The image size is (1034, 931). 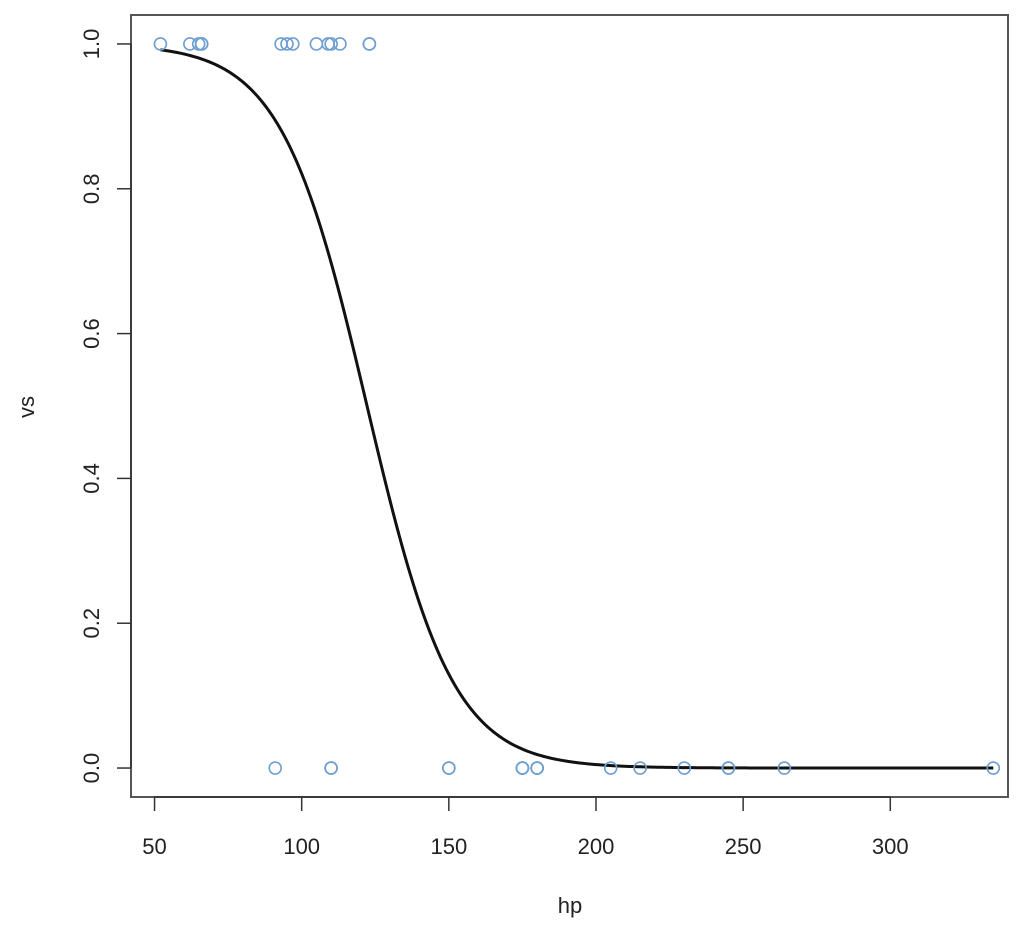 What do you see at coordinates (91, 768) in the screenshot?
I see `y-tick-label: 0.0` at bounding box center [91, 768].